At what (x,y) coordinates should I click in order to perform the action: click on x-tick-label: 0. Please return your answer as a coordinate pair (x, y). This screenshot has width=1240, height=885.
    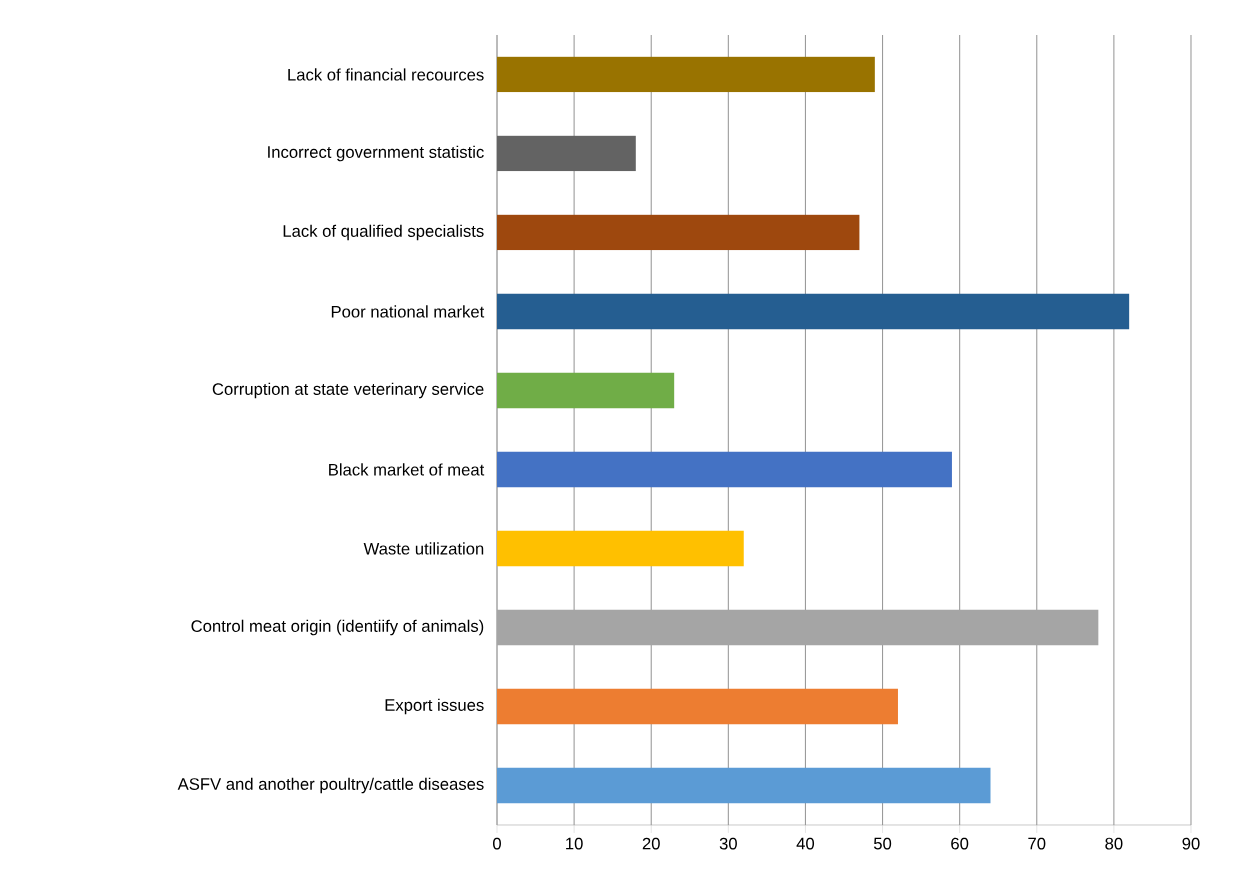
    Looking at the image, I should click on (497, 843).